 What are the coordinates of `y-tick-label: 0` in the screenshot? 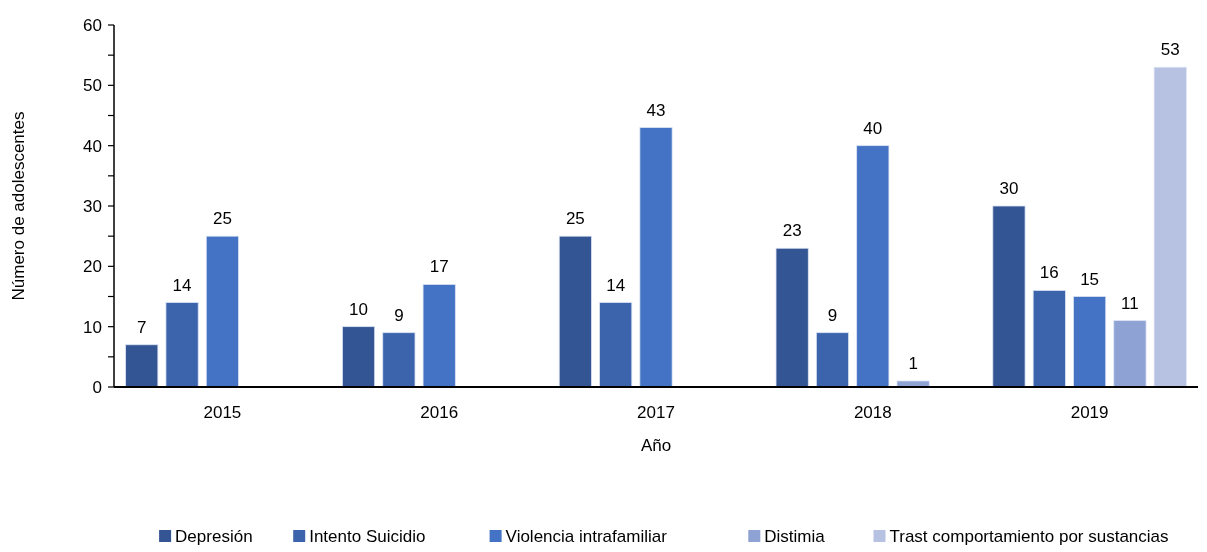 It's located at (97, 387).